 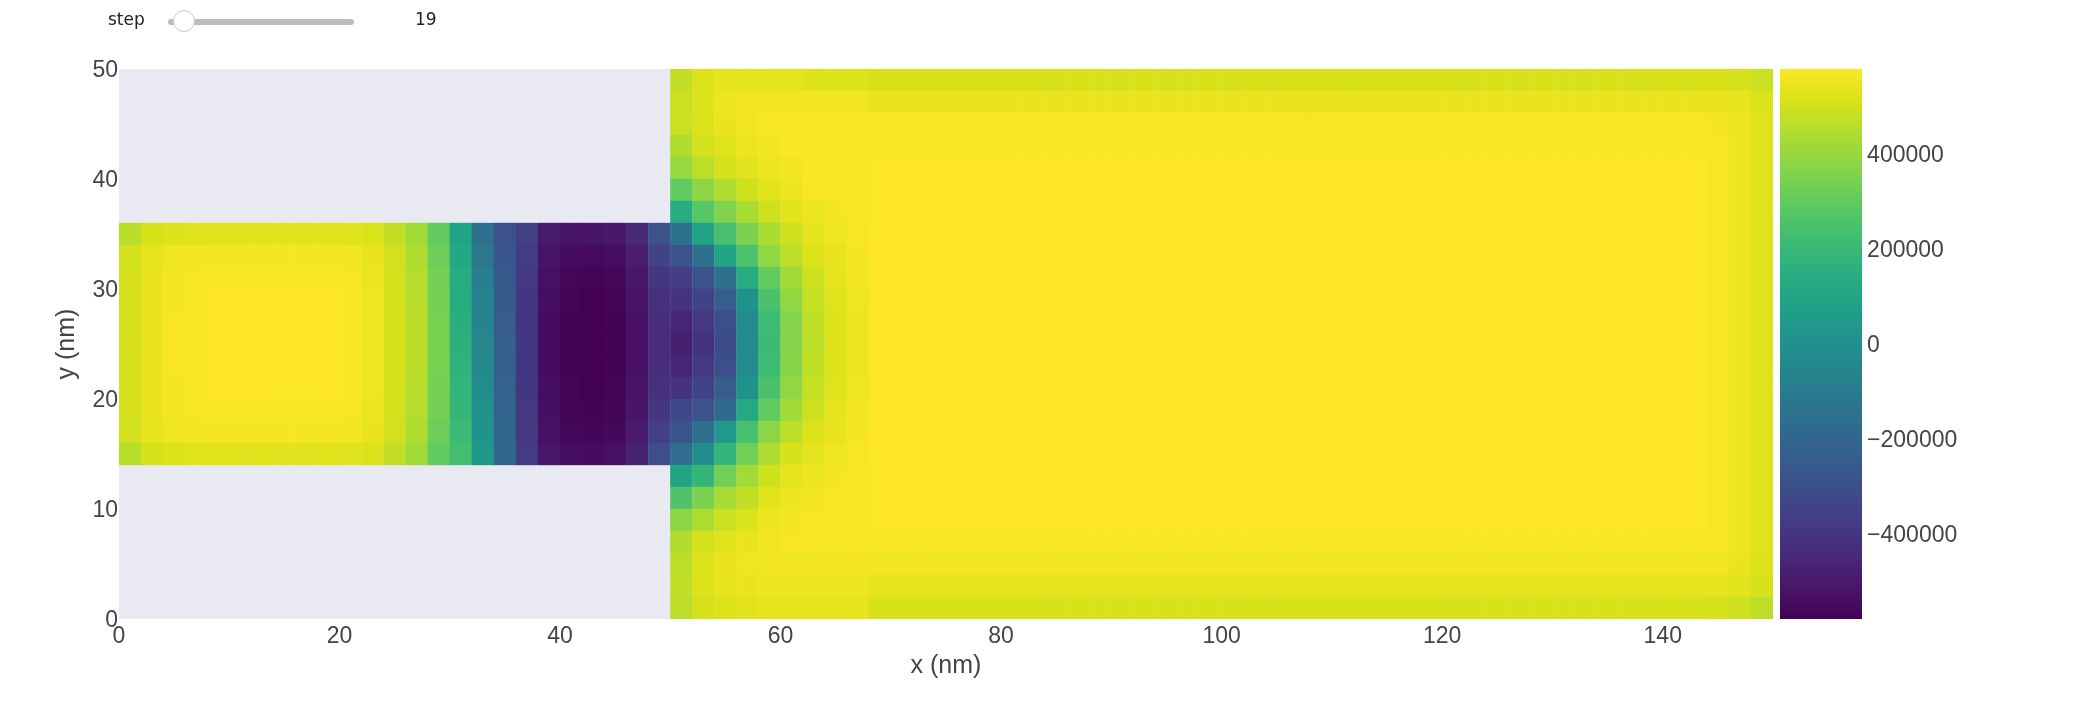 I want to click on text: 19, so click(x=426, y=19).